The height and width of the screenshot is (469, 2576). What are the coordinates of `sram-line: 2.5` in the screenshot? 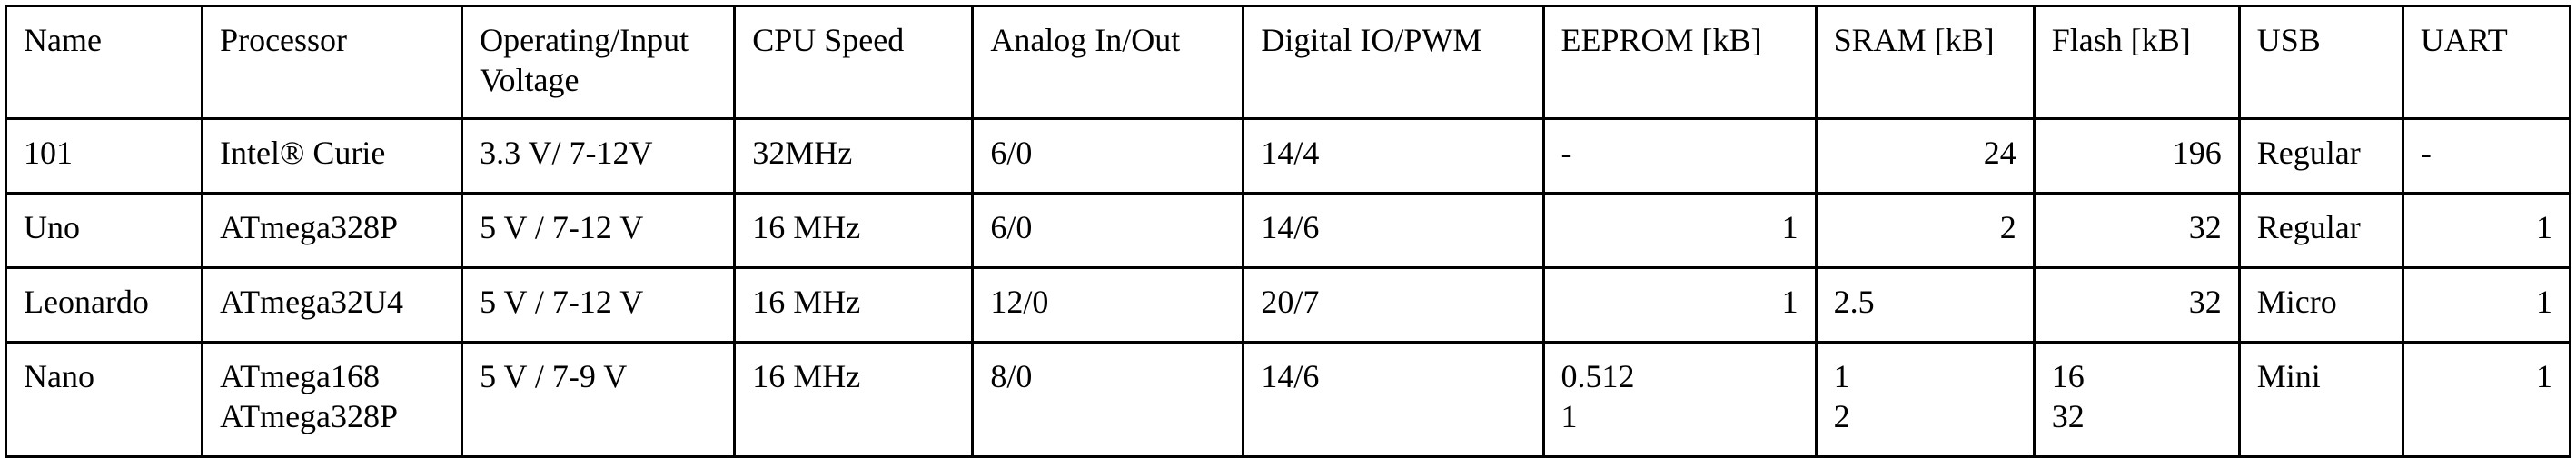 It's located at (1854, 302).